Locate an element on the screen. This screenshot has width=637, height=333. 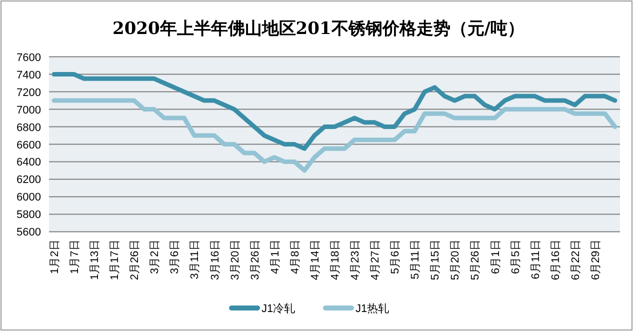
x-tick-label: 6月29日 is located at coordinates (596, 260).